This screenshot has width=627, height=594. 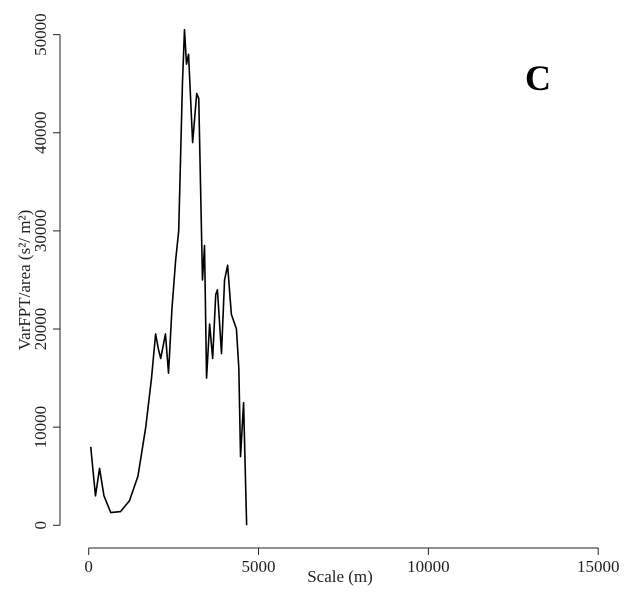 What do you see at coordinates (598, 566) in the screenshot?
I see `x-tick-label: 15000` at bounding box center [598, 566].